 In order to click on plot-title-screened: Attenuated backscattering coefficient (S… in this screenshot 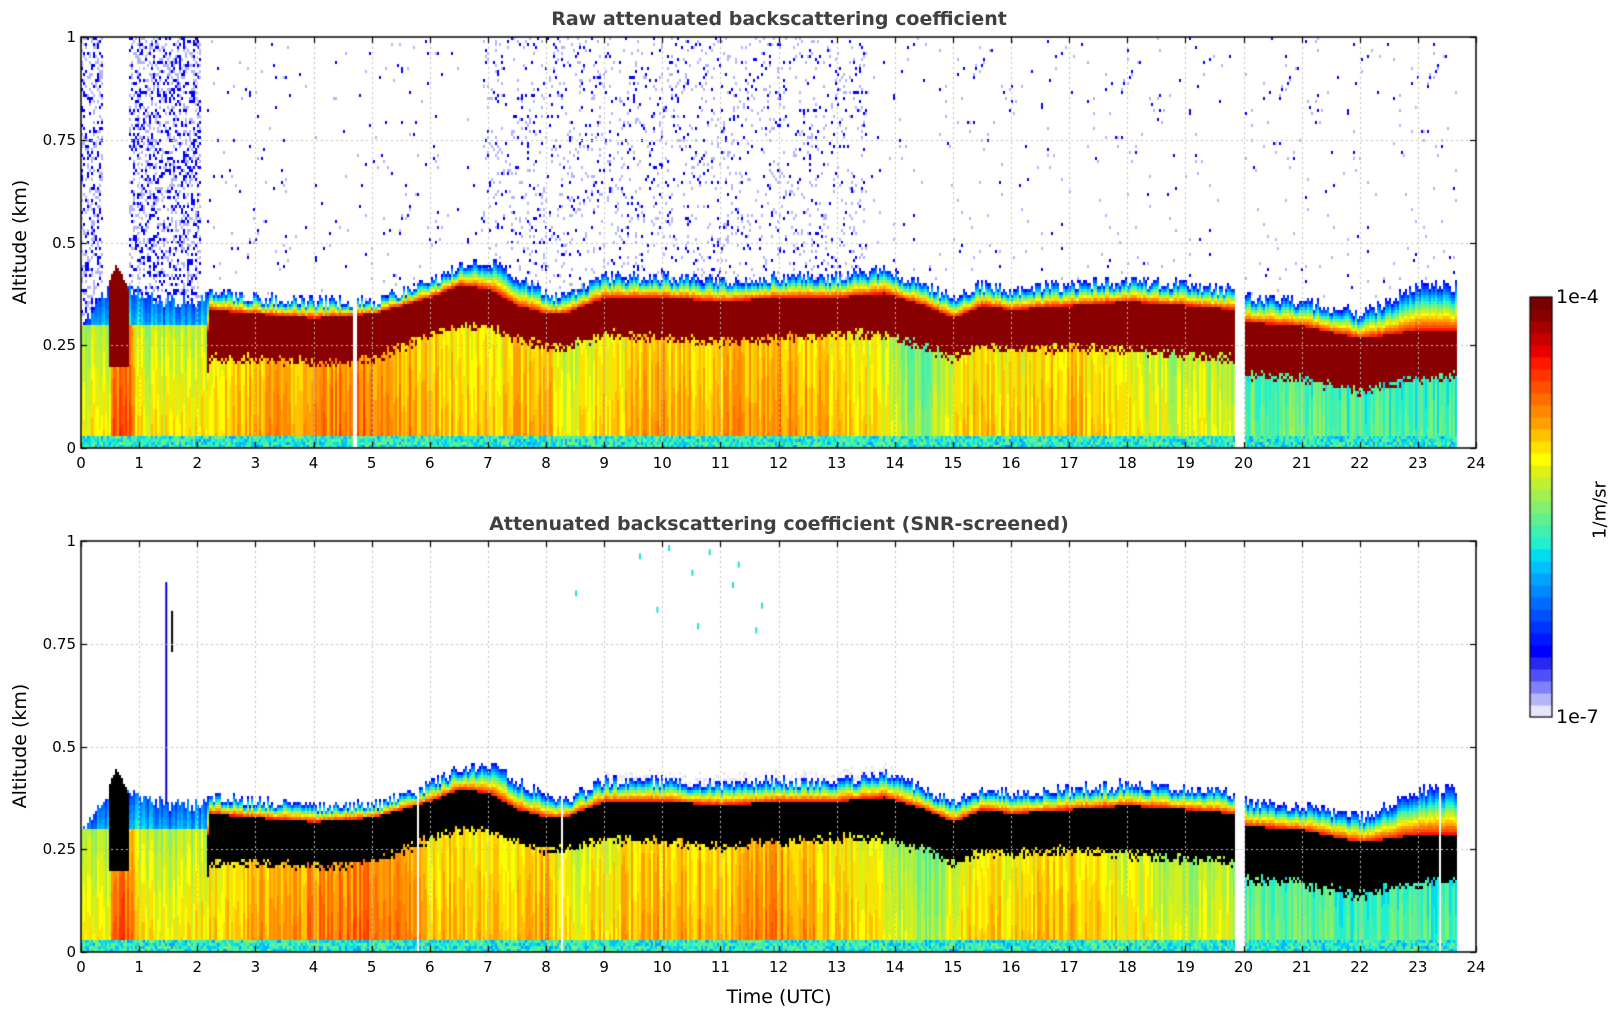, I will do `click(779, 524)`.